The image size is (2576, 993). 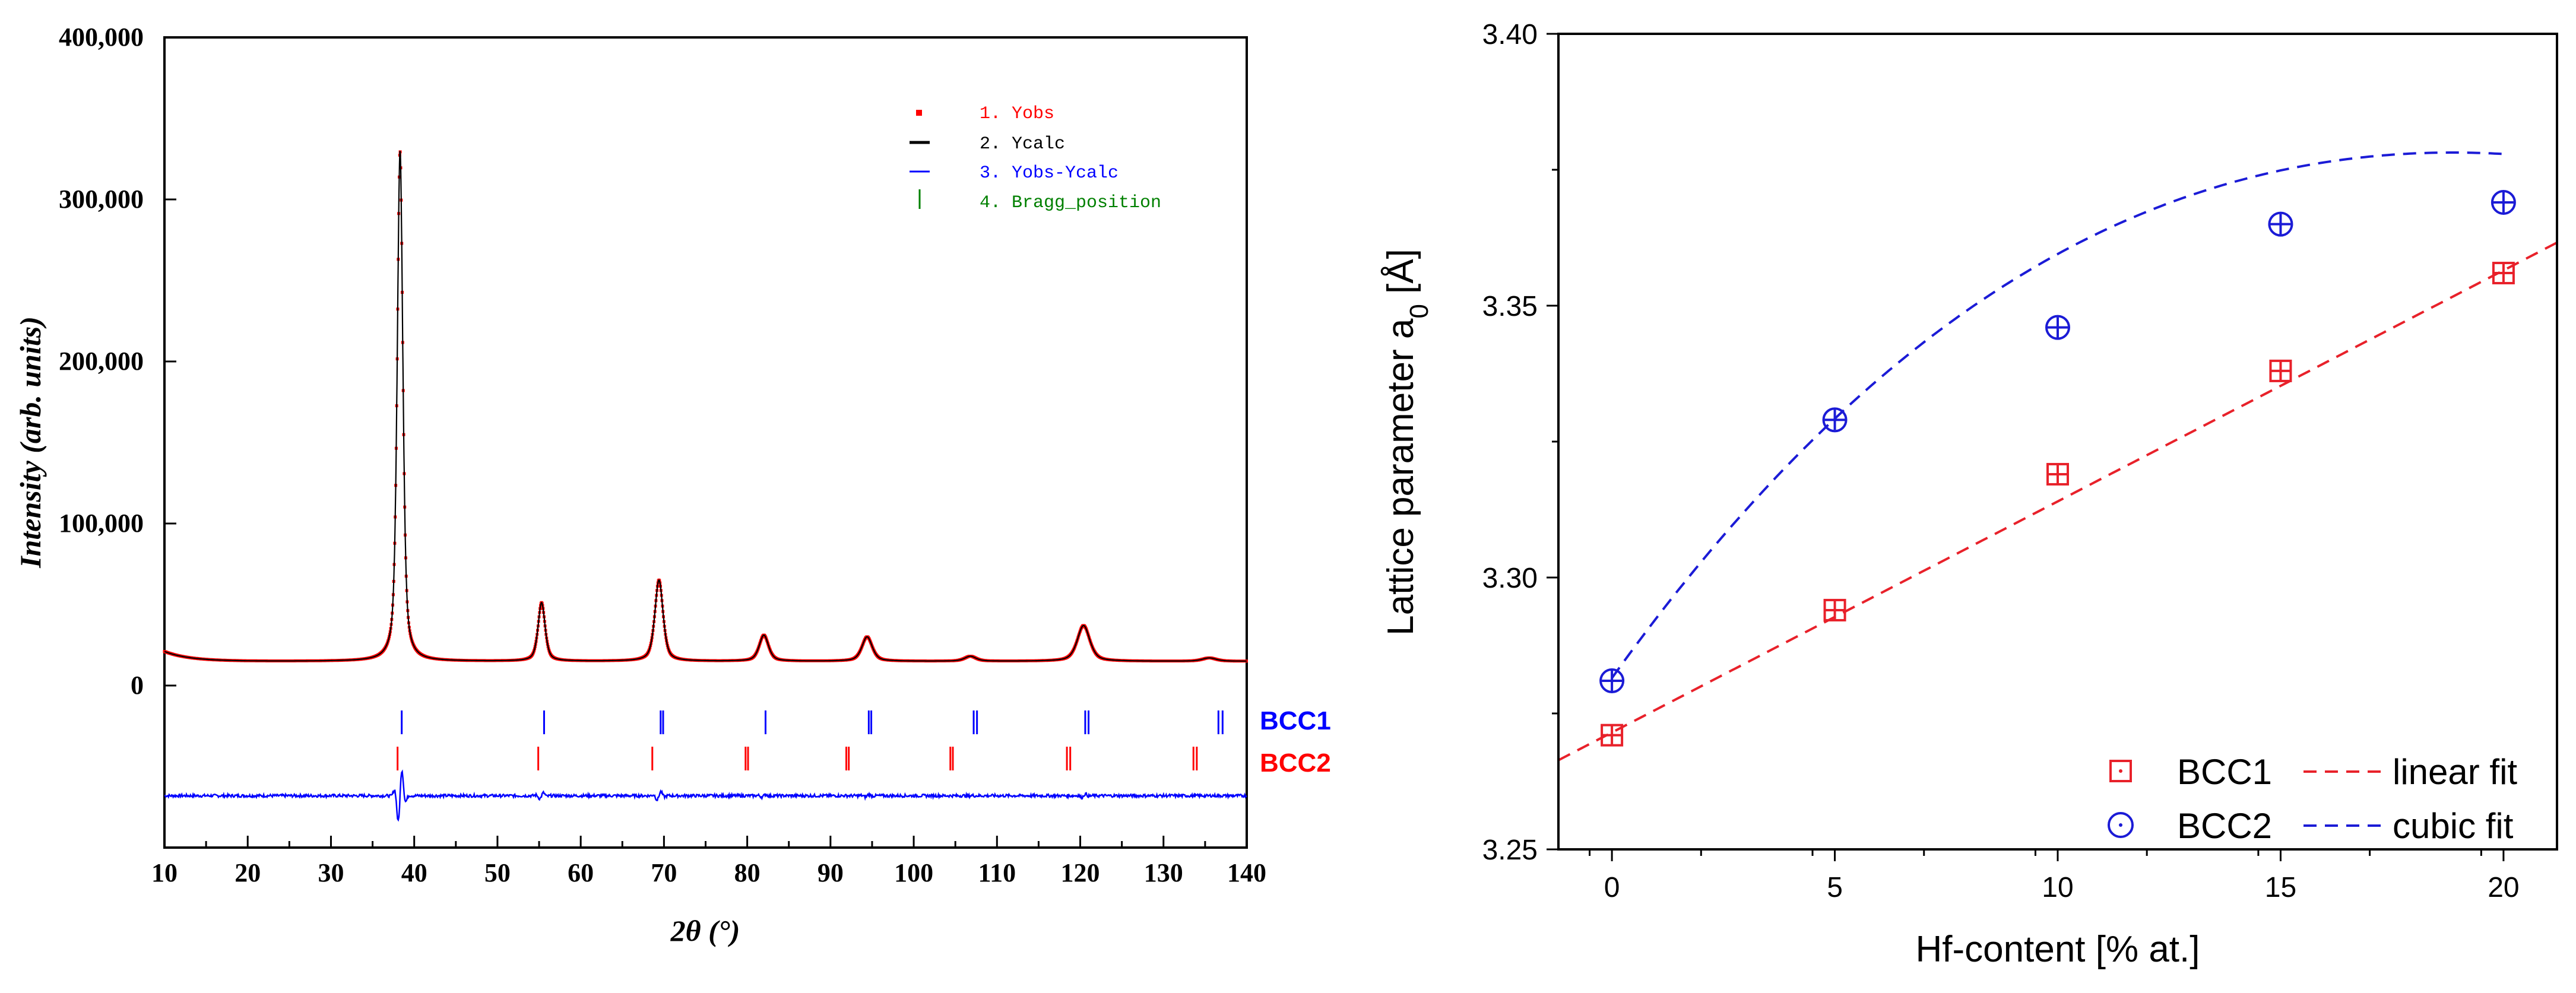 What do you see at coordinates (997, 872) in the screenshot?
I see `xrd-x-tick-label: 110` at bounding box center [997, 872].